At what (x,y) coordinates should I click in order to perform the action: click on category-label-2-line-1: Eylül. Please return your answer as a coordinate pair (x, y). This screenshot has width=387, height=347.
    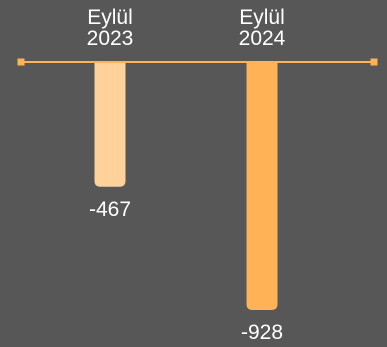
    Looking at the image, I should click on (262, 17).